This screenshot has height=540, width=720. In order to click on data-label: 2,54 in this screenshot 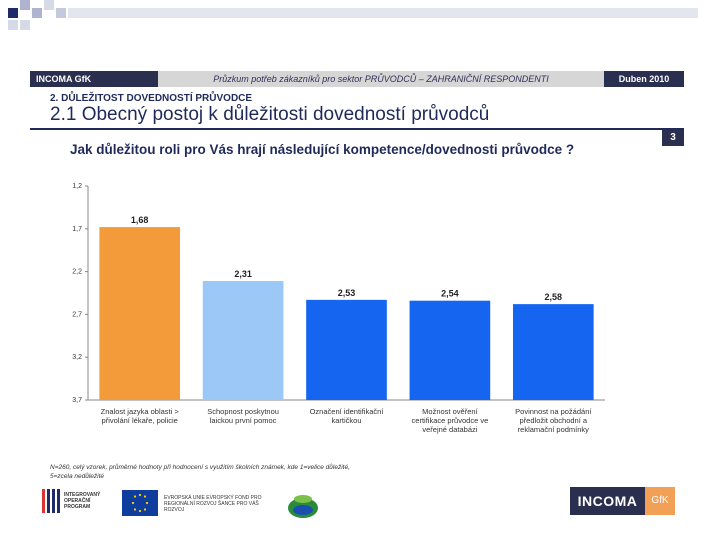, I will do `click(450, 294)`.